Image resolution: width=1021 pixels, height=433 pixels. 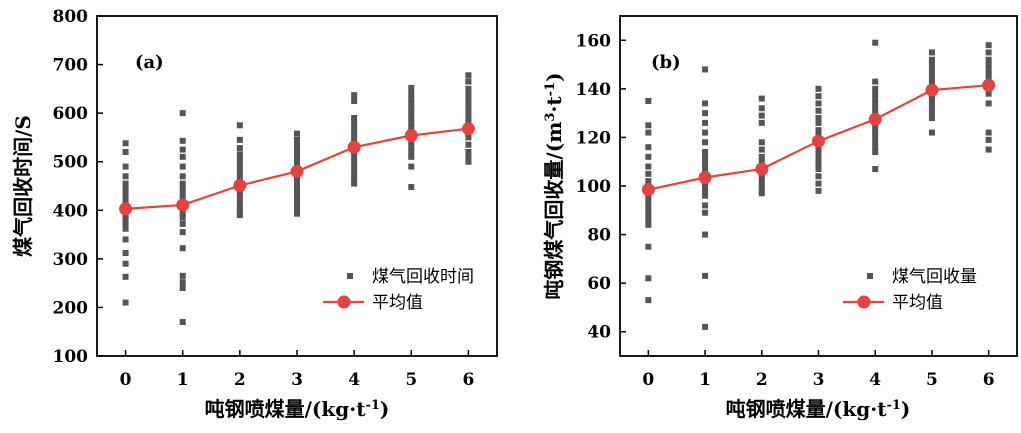 I want to click on chart-a-y-tick-label: 700, so click(x=71, y=66).